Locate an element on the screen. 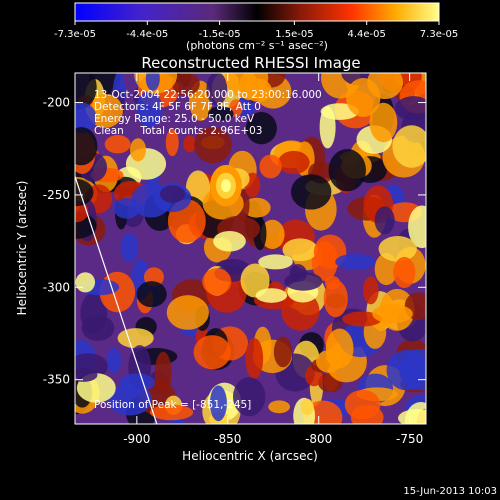 The height and width of the screenshot is (500, 500). solar-limb-line is located at coordinates (116, 300).